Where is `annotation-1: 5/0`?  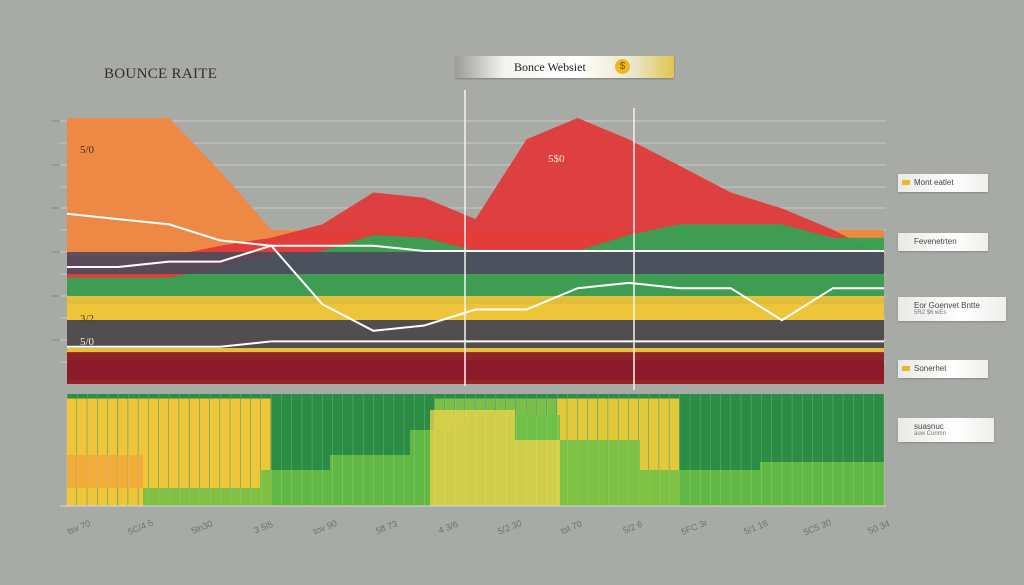 annotation-1: 5/0 is located at coordinates (87, 150).